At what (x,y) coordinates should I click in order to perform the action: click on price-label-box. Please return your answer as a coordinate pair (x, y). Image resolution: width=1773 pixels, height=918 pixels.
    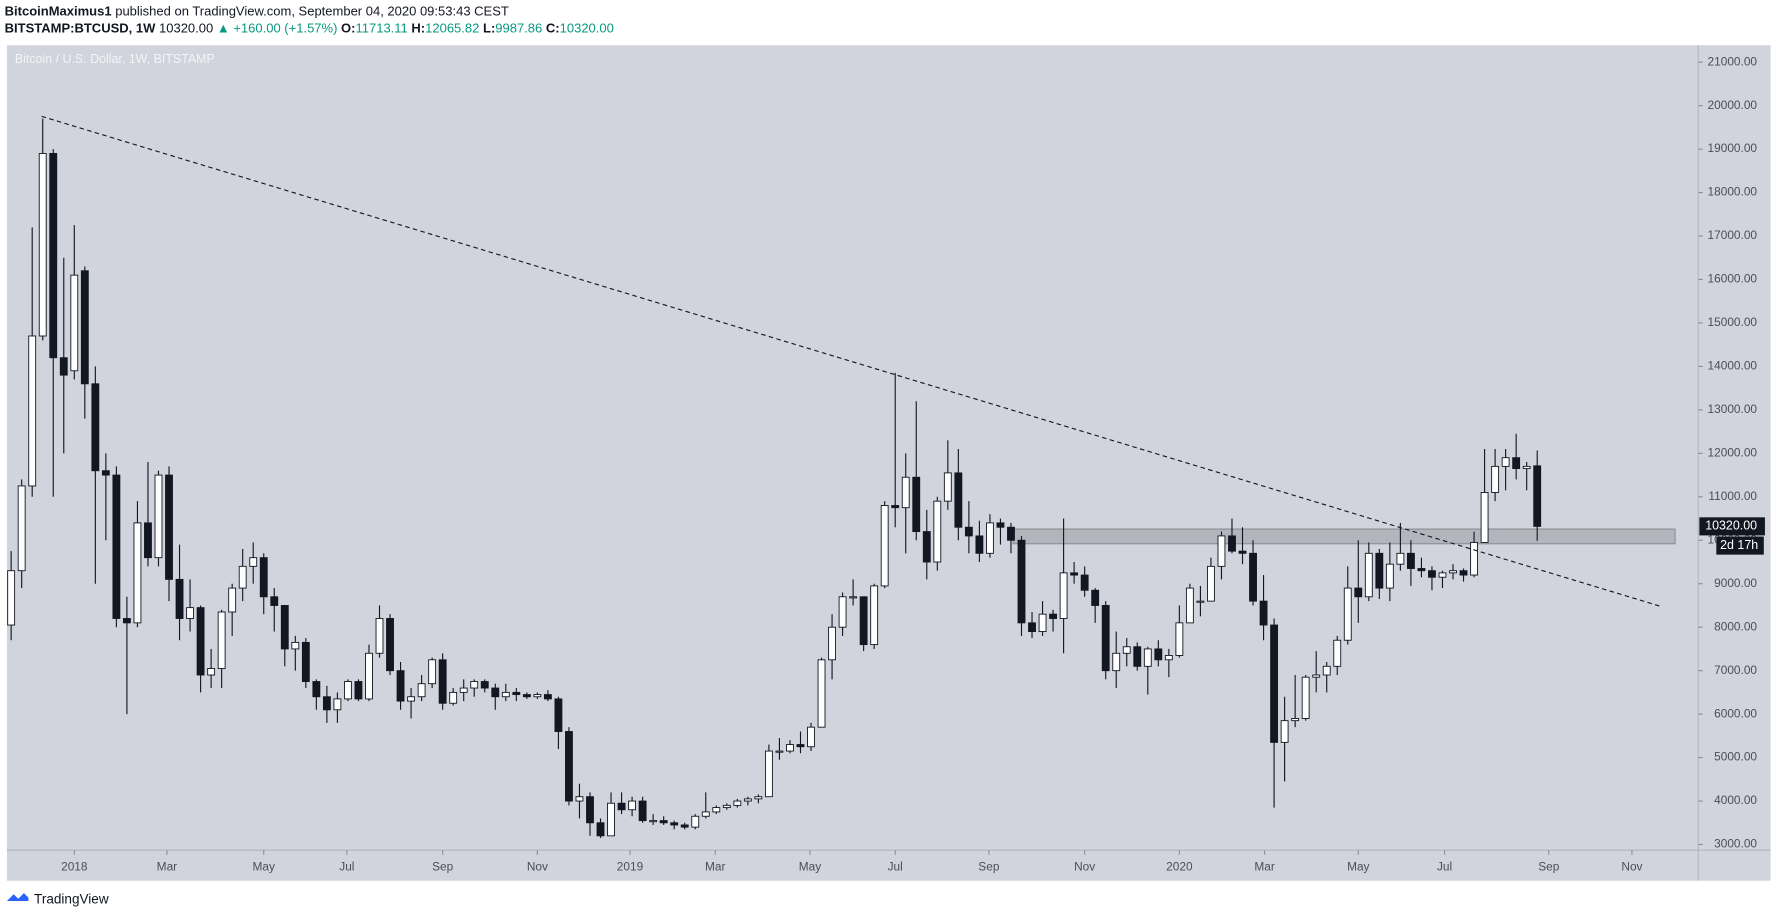
    Looking at the image, I should click on (1732, 526).